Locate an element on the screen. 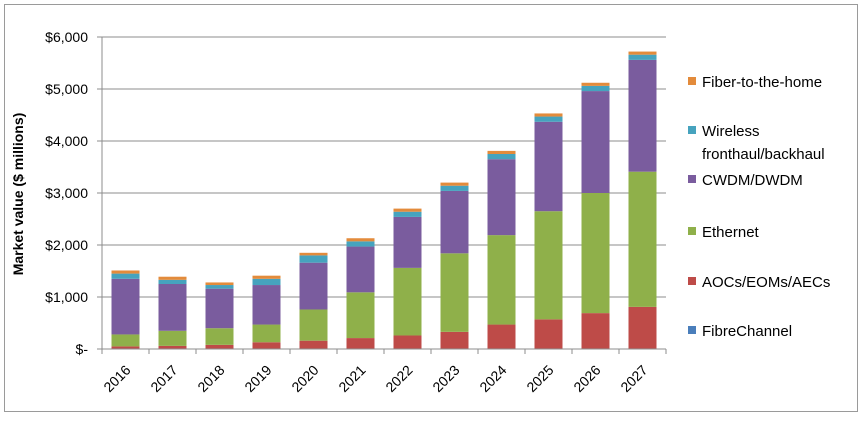  y-axis-ticks: $- $1,000 $2,000 $3,000 $4,000 $5,000 $6,000 is located at coordinates (73, 193).